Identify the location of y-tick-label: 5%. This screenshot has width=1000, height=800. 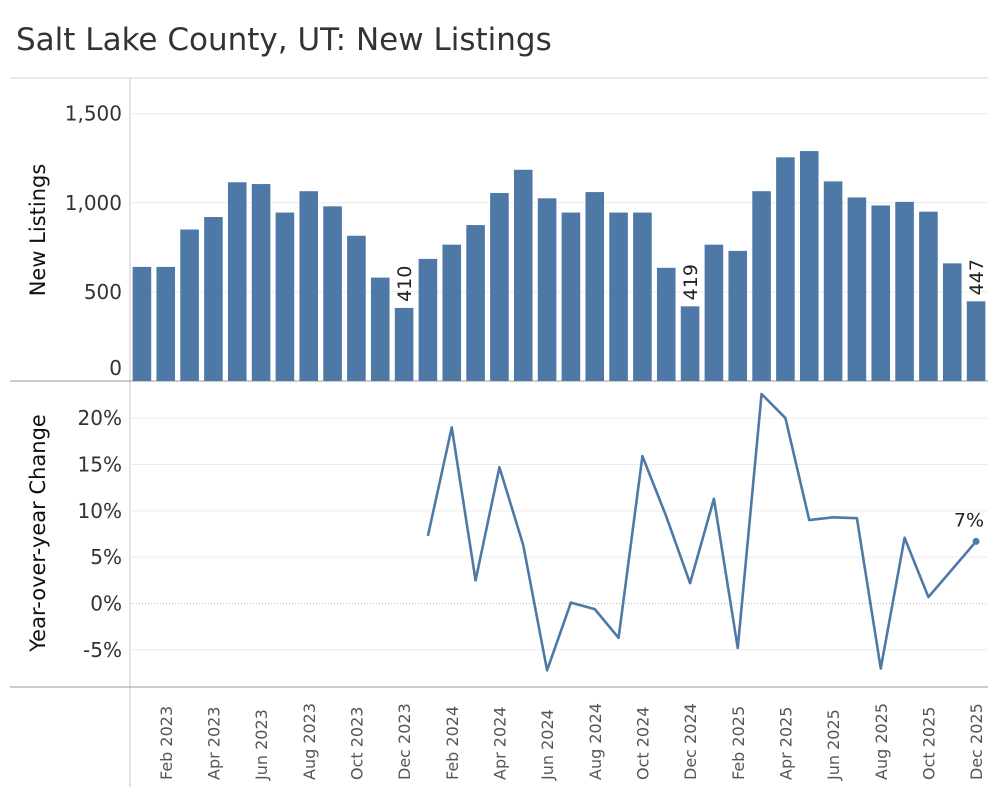
(106, 557).